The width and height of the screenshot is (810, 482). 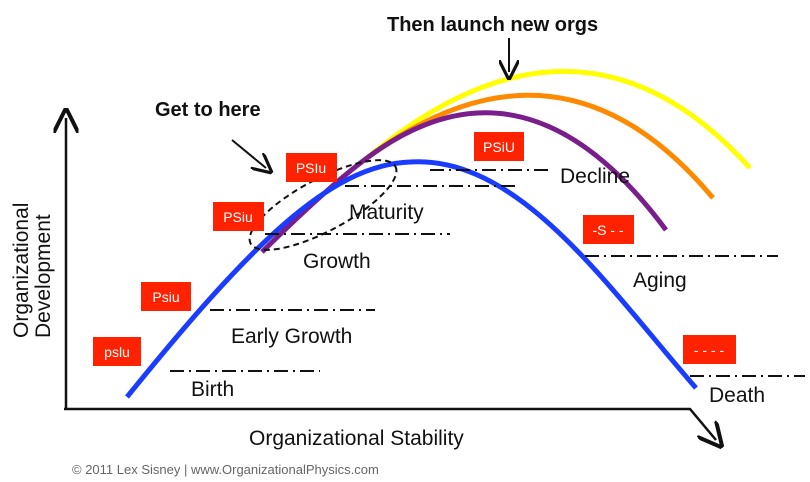 I want to click on badge-decline-text: PSiU, so click(x=499, y=147).